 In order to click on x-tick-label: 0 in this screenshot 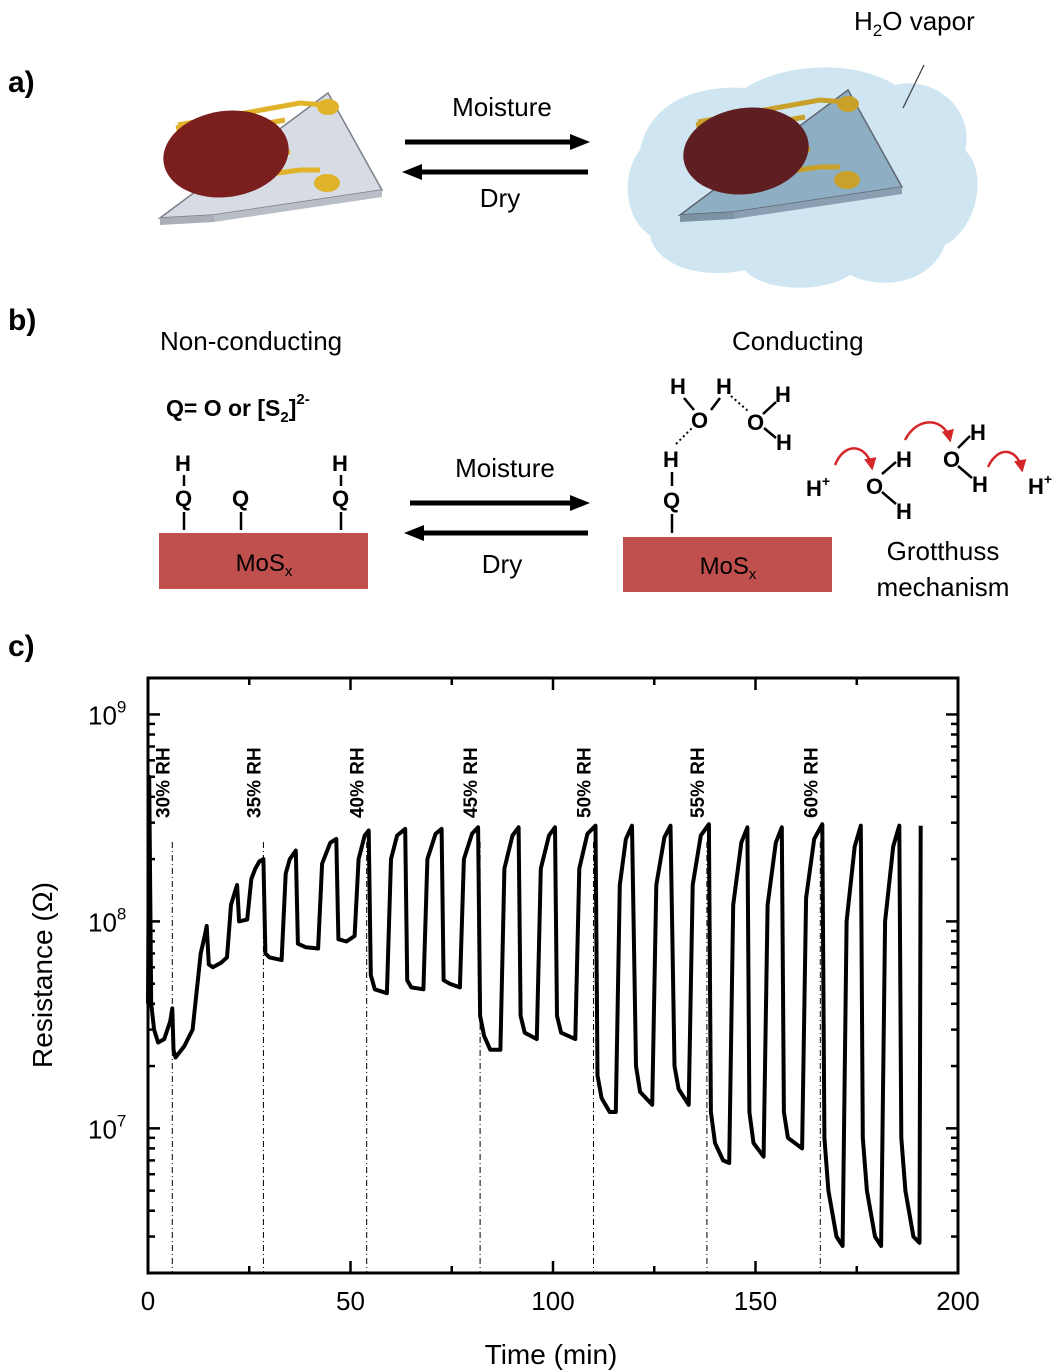, I will do `click(148, 1301)`.